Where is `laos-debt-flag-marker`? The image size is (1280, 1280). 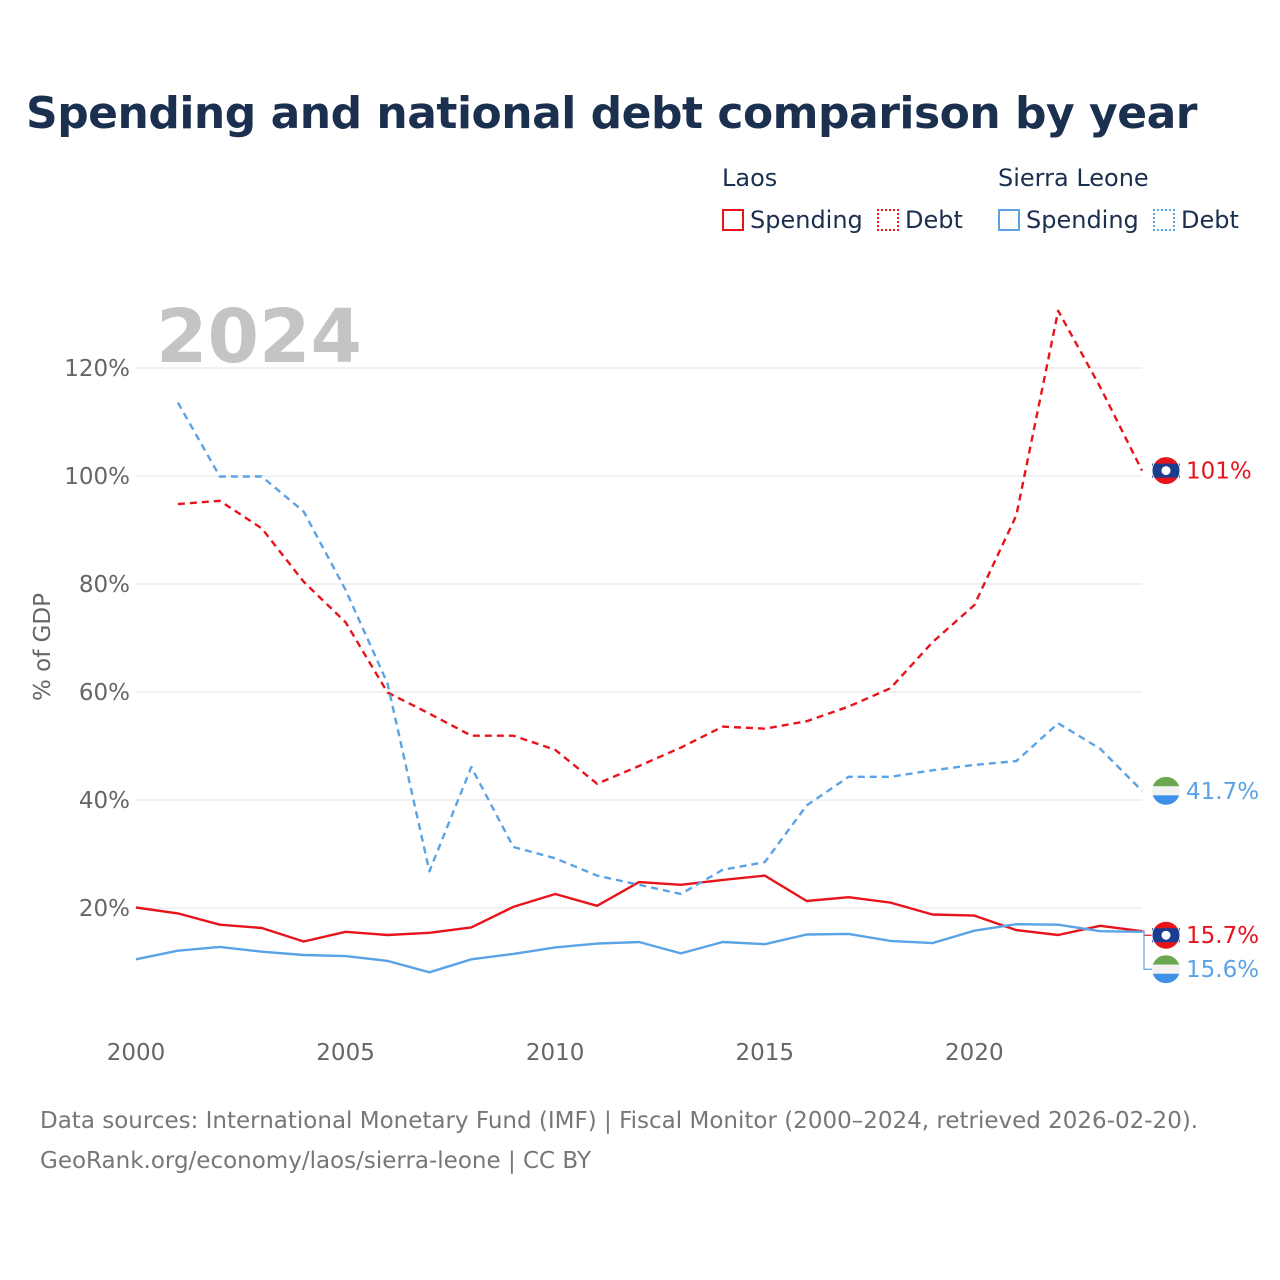 laos-debt-flag-marker is located at coordinates (1166, 471).